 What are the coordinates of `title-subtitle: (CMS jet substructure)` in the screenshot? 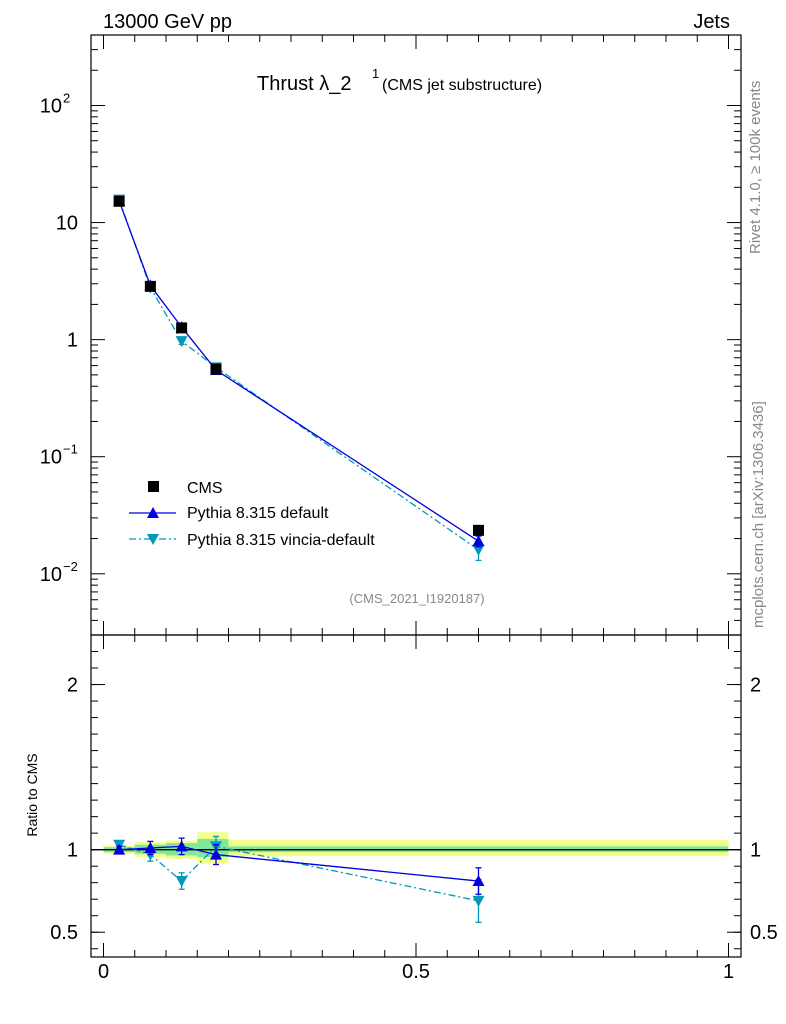 It's located at (462, 85).